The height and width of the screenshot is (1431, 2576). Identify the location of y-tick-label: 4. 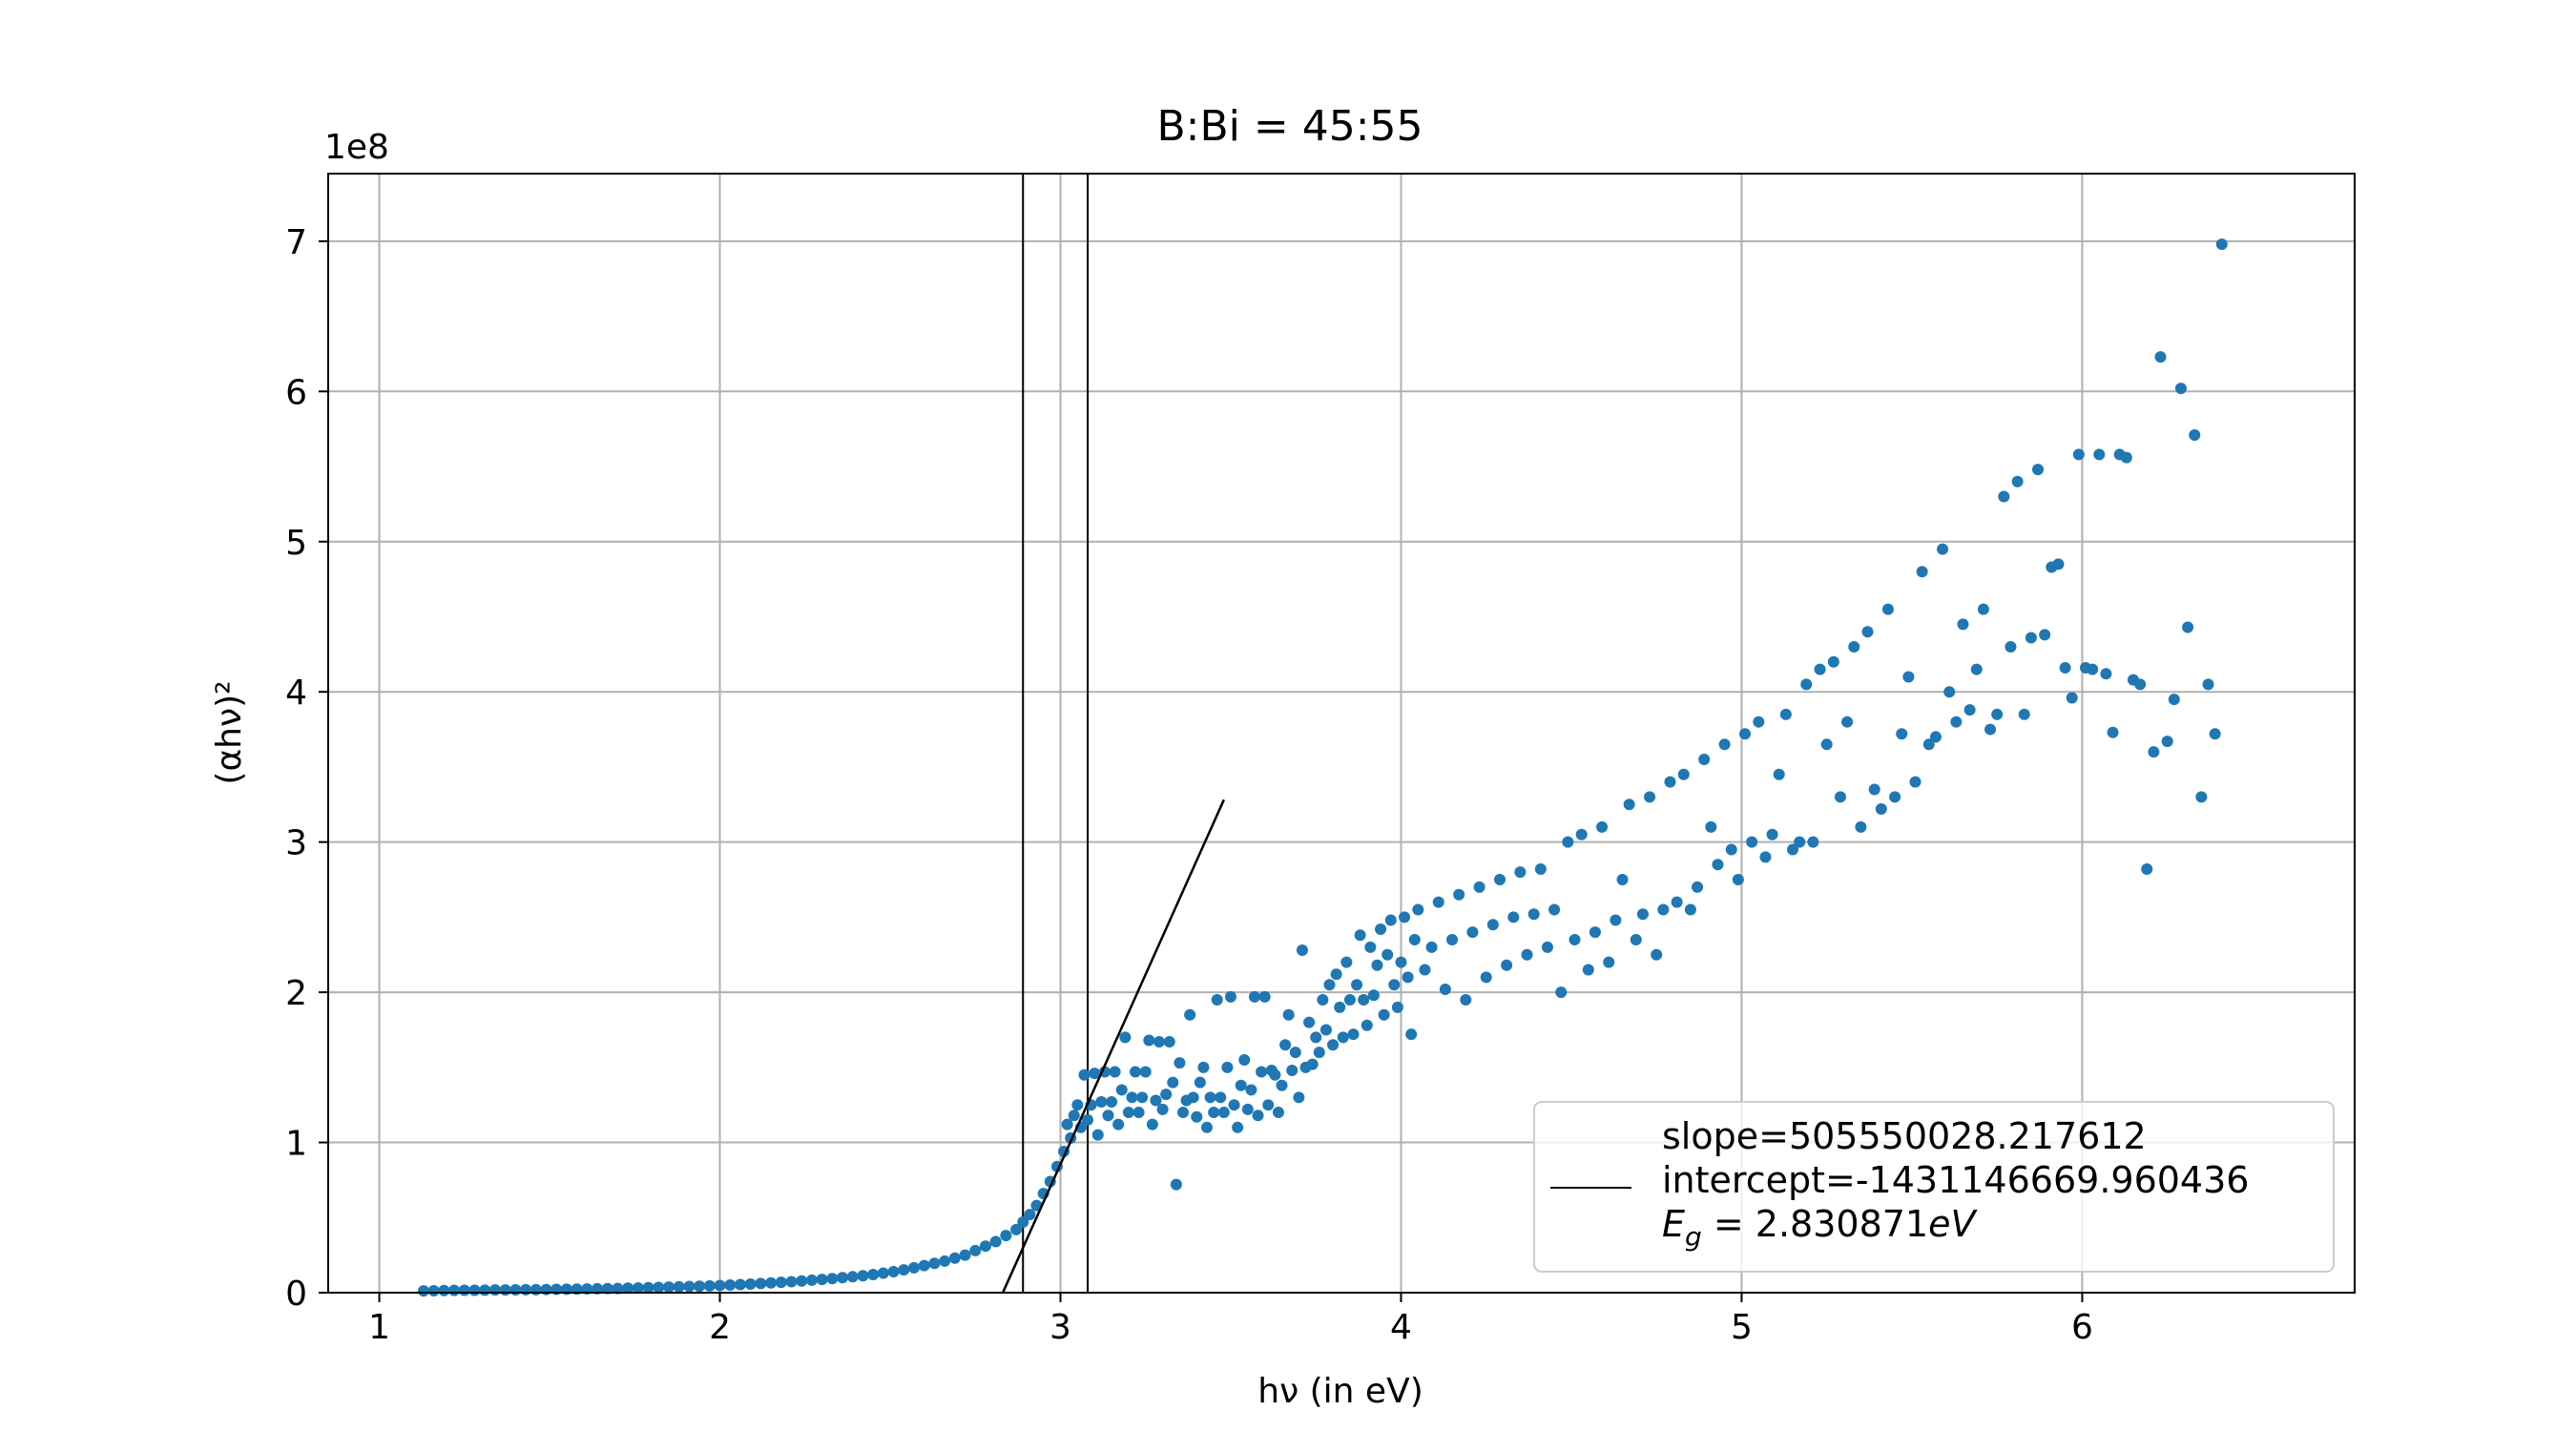
(296, 693).